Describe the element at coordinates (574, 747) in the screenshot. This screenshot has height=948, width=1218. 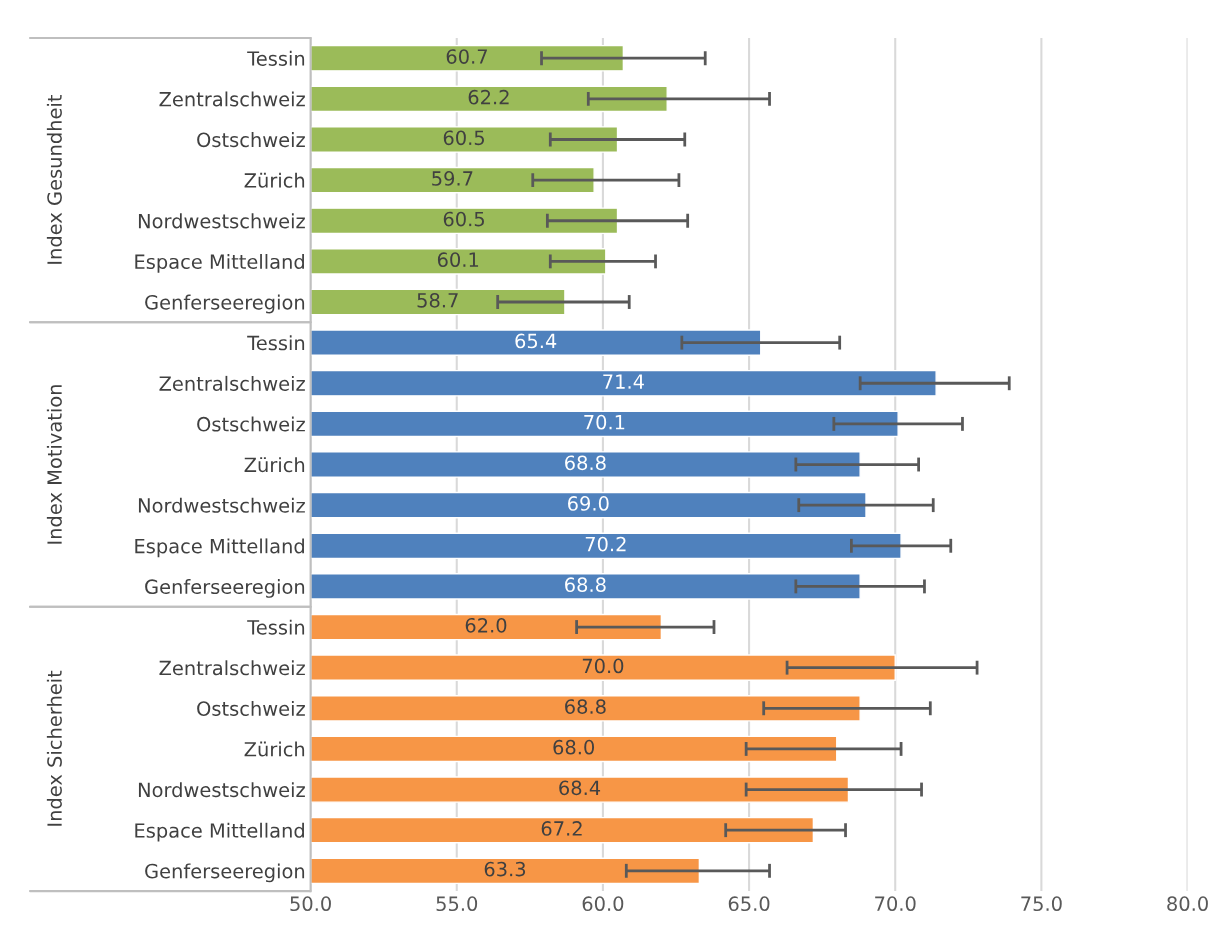
I see `data-label: 68.0` at that location.